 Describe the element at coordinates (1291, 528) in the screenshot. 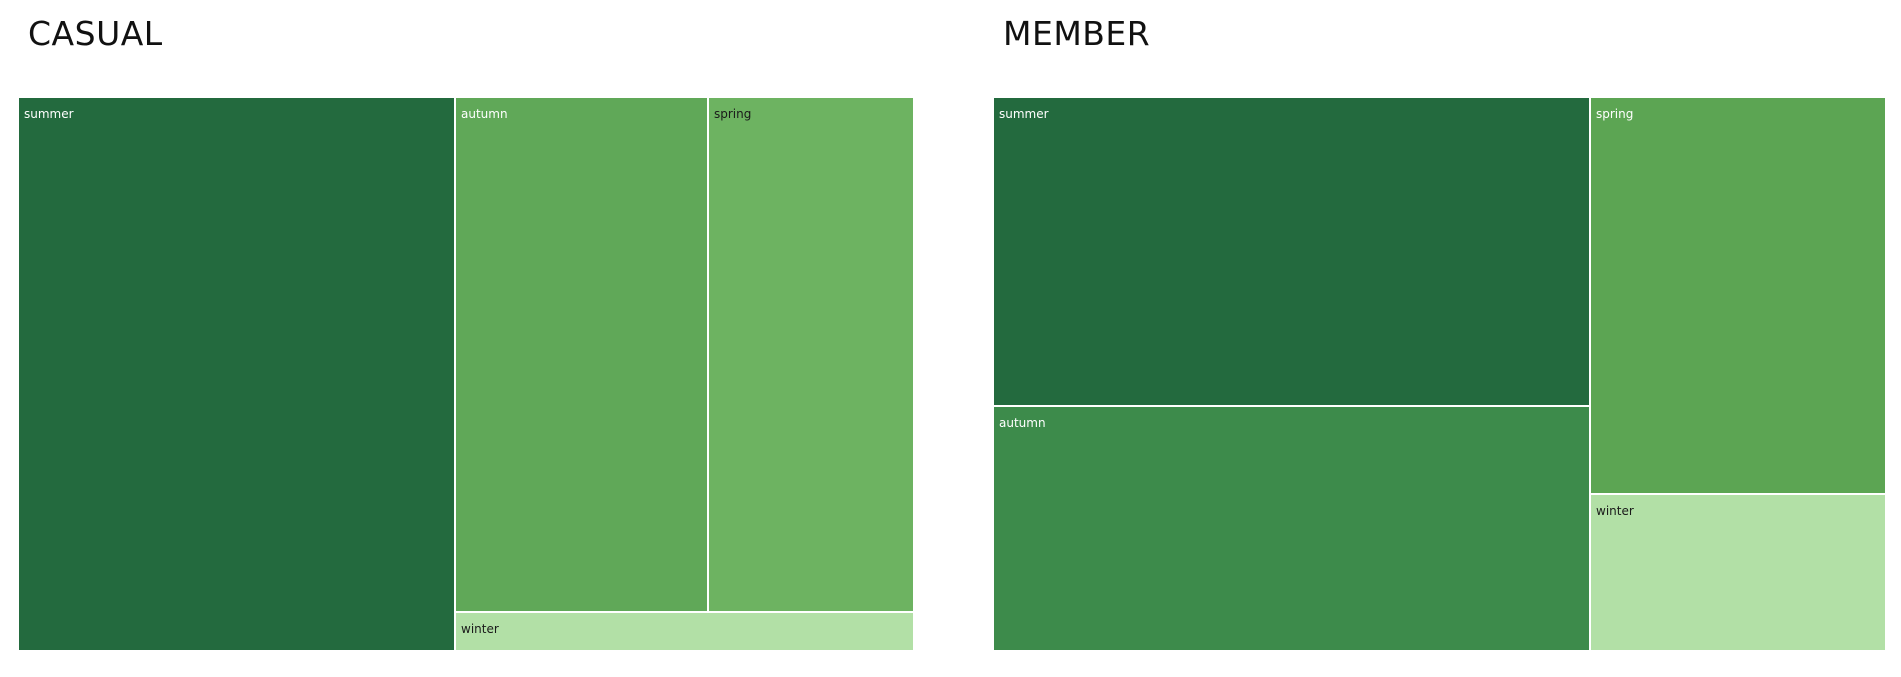

I see `member-tile-autumn: autumn` at that location.